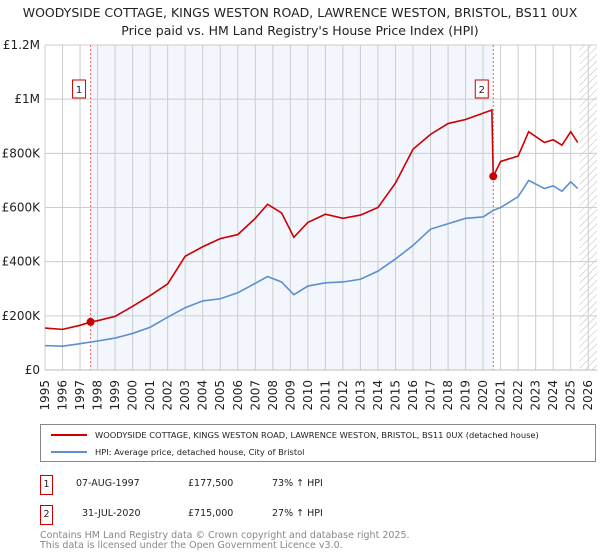  What do you see at coordinates (69, 435) in the screenshot?
I see `red-line-swatch` at bounding box center [69, 435].